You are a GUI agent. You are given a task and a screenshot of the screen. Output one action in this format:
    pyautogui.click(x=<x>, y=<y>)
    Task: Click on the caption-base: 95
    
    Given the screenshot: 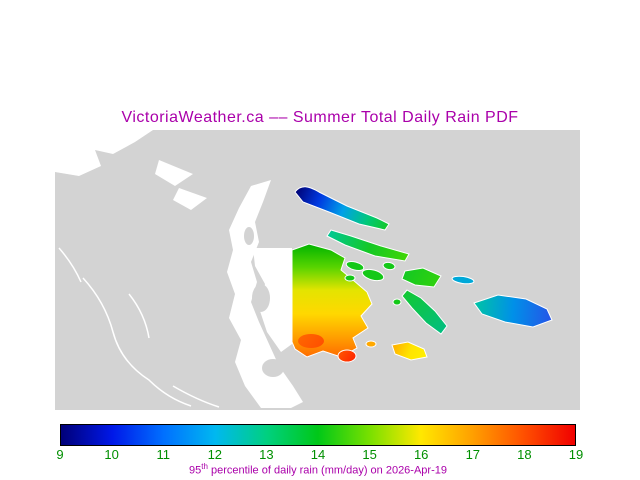 What is the action you would take?
    pyautogui.click(x=195, y=470)
    